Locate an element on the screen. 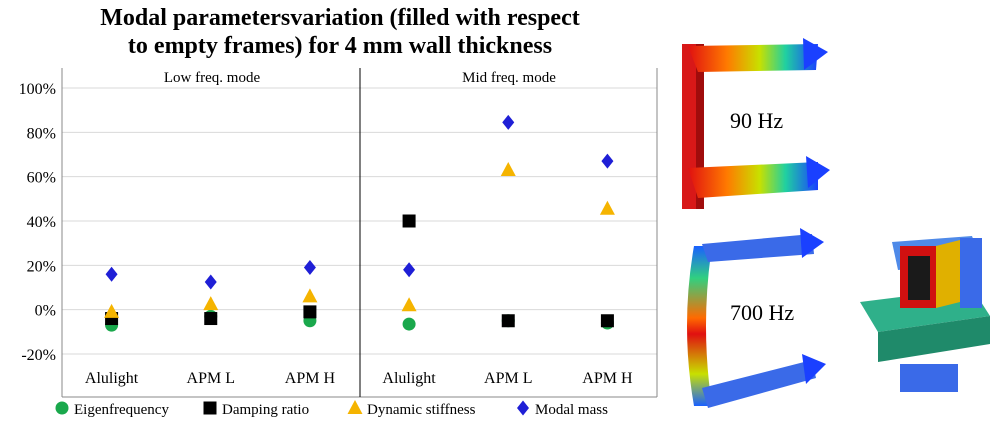  frame-700hz-shape is located at coordinates (756, 318).